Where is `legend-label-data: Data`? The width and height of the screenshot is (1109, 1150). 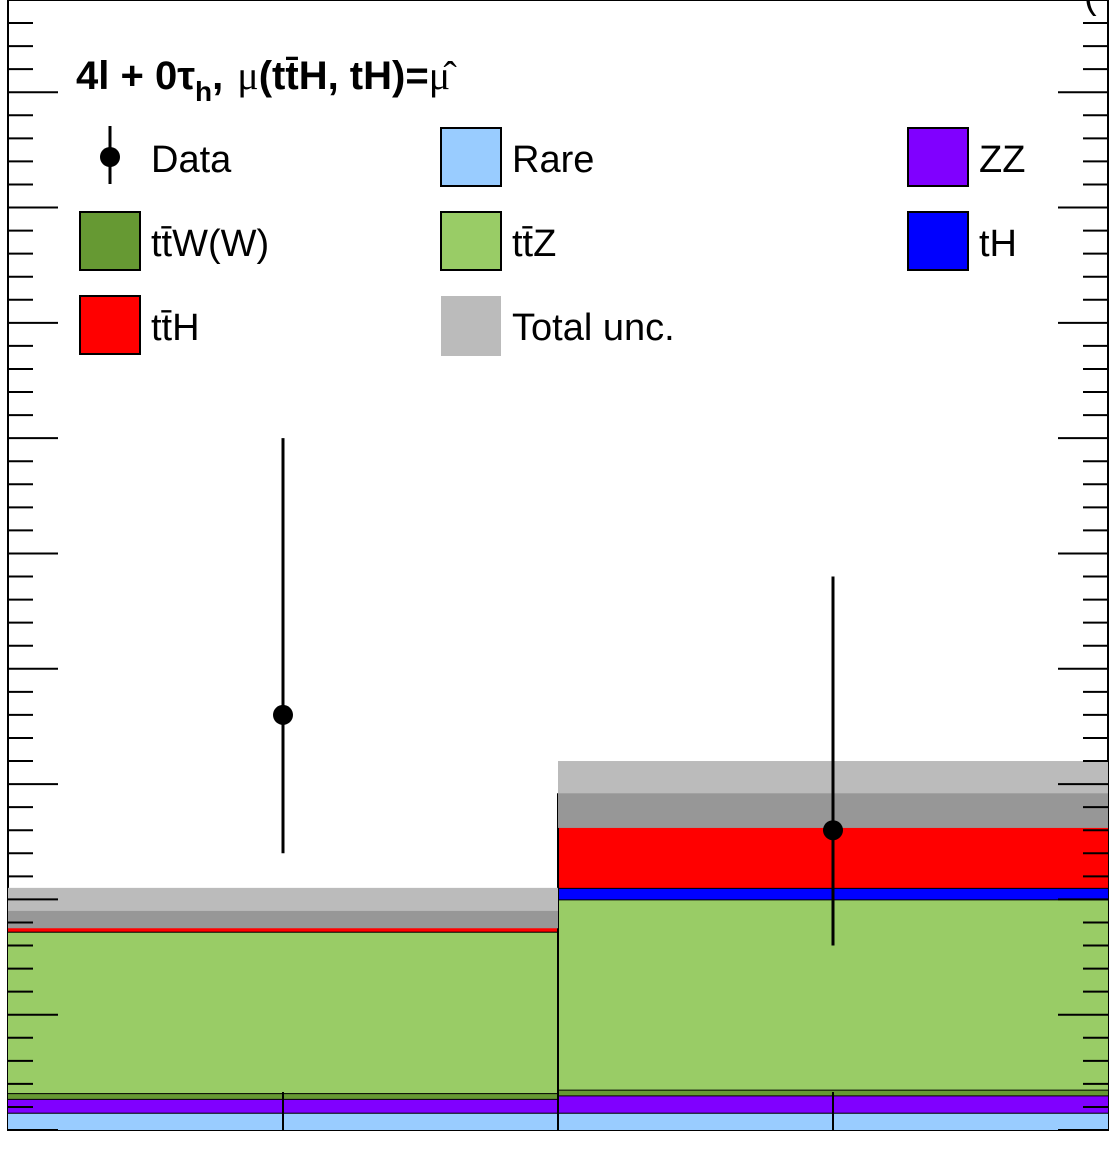
legend-label-data: Data is located at coordinates (191, 160).